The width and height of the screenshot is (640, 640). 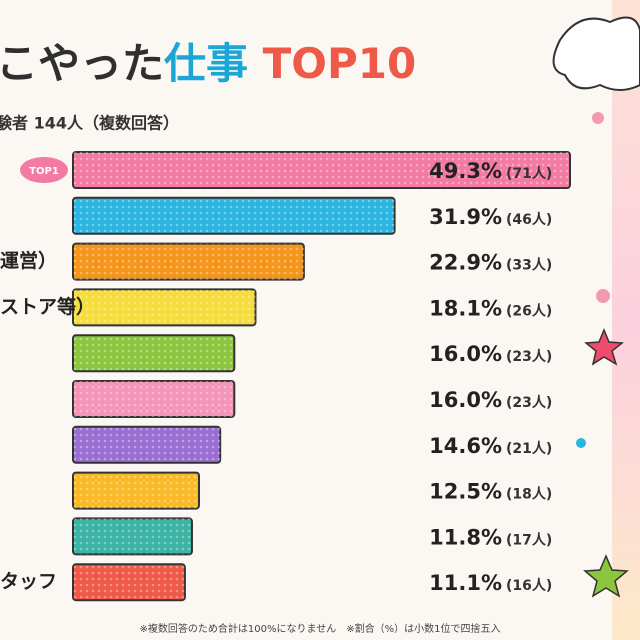 I want to click on category-label: タッフ, so click(x=28, y=582).